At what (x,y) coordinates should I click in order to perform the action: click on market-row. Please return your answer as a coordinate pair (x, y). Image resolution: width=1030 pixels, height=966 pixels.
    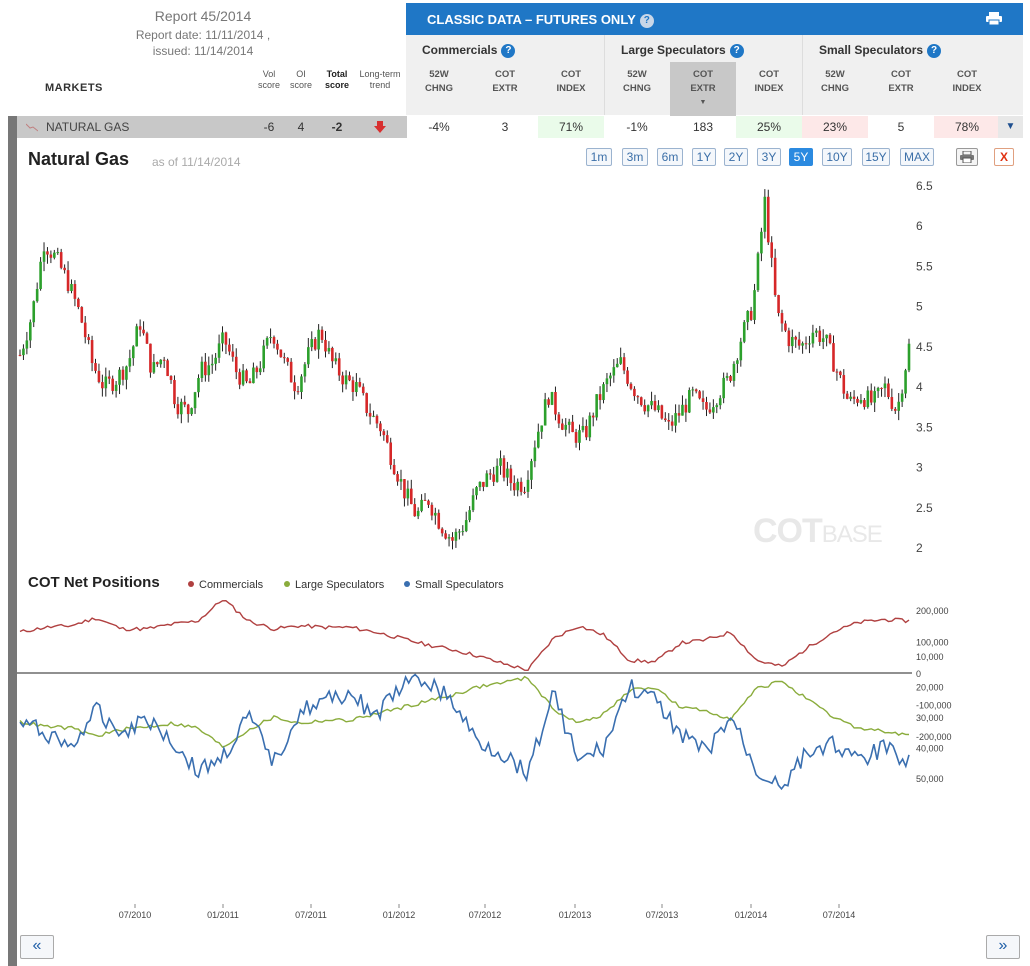
    Looking at the image, I should click on (212, 127).